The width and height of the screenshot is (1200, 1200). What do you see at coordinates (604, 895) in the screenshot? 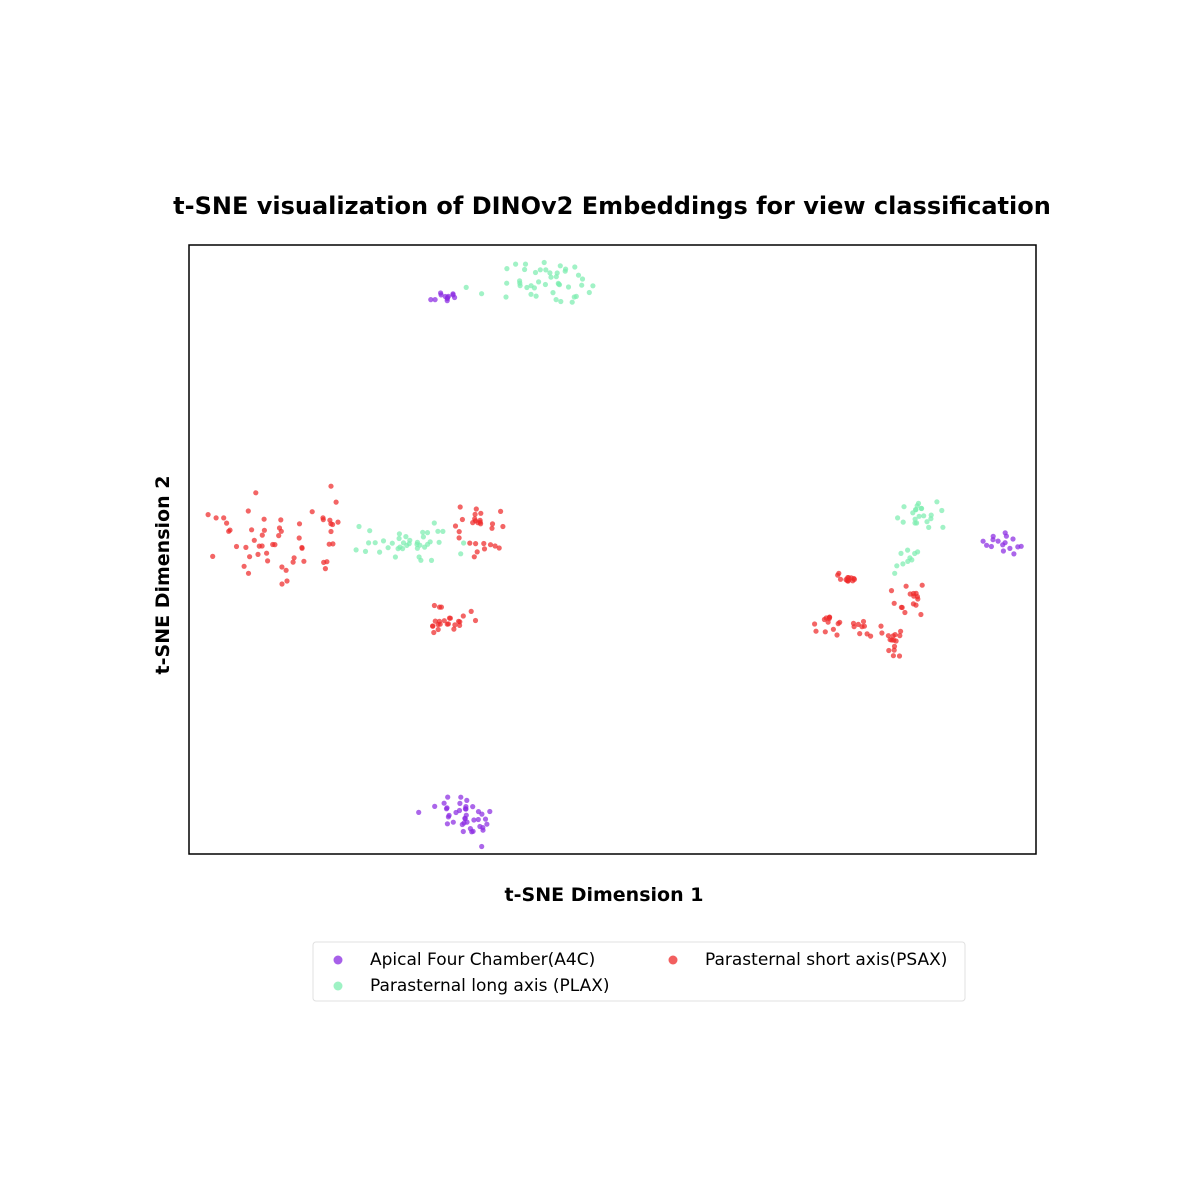
I see `x-axis-label: t-SNE Dimension 1` at bounding box center [604, 895].